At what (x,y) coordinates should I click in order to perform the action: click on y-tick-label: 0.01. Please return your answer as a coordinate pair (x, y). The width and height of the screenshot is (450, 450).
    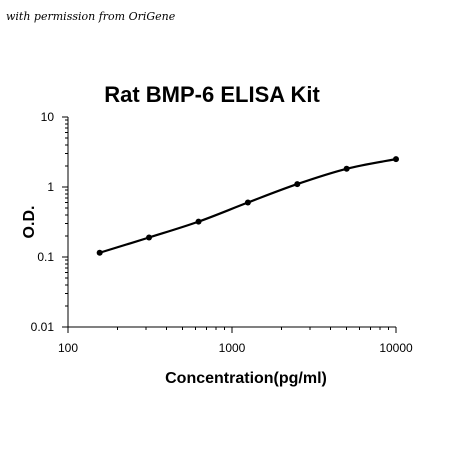
    Looking at the image, I should click on (43, 327).